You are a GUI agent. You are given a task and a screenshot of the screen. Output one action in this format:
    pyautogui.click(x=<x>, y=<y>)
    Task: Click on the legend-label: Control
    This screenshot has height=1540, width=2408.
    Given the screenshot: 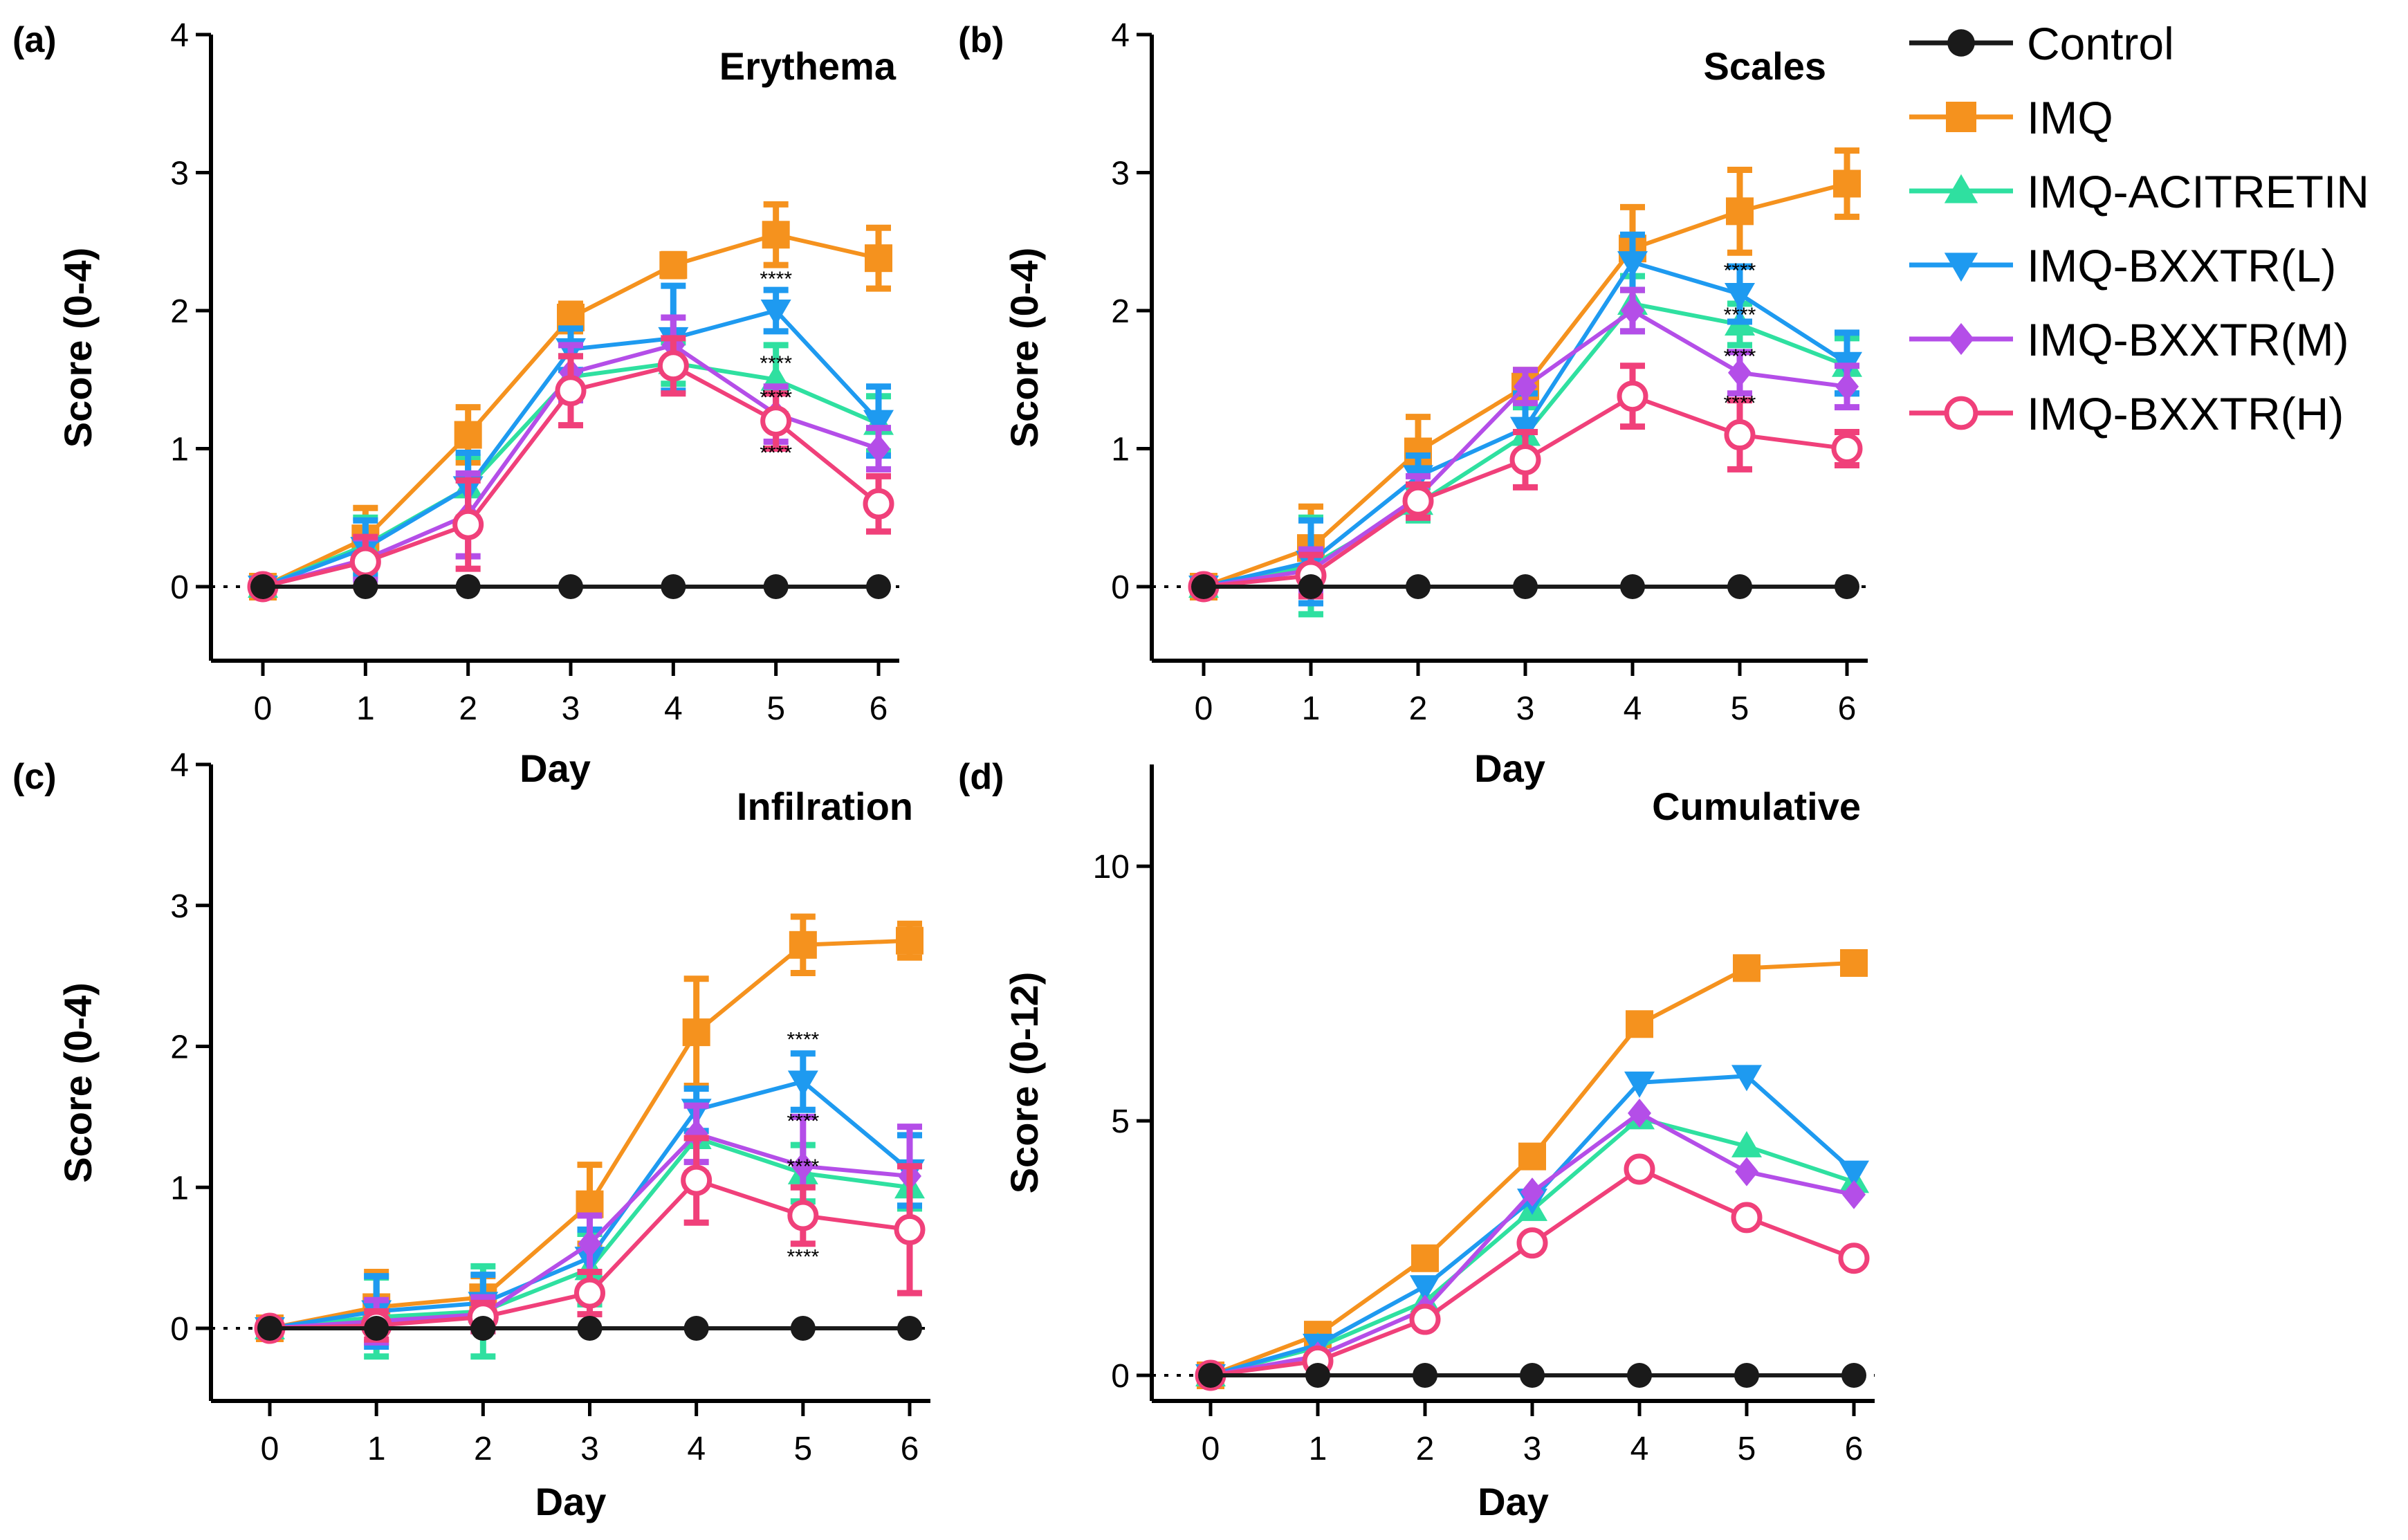 What is the action you would take?
    pyautogui.click(x=2100, y=43)
    